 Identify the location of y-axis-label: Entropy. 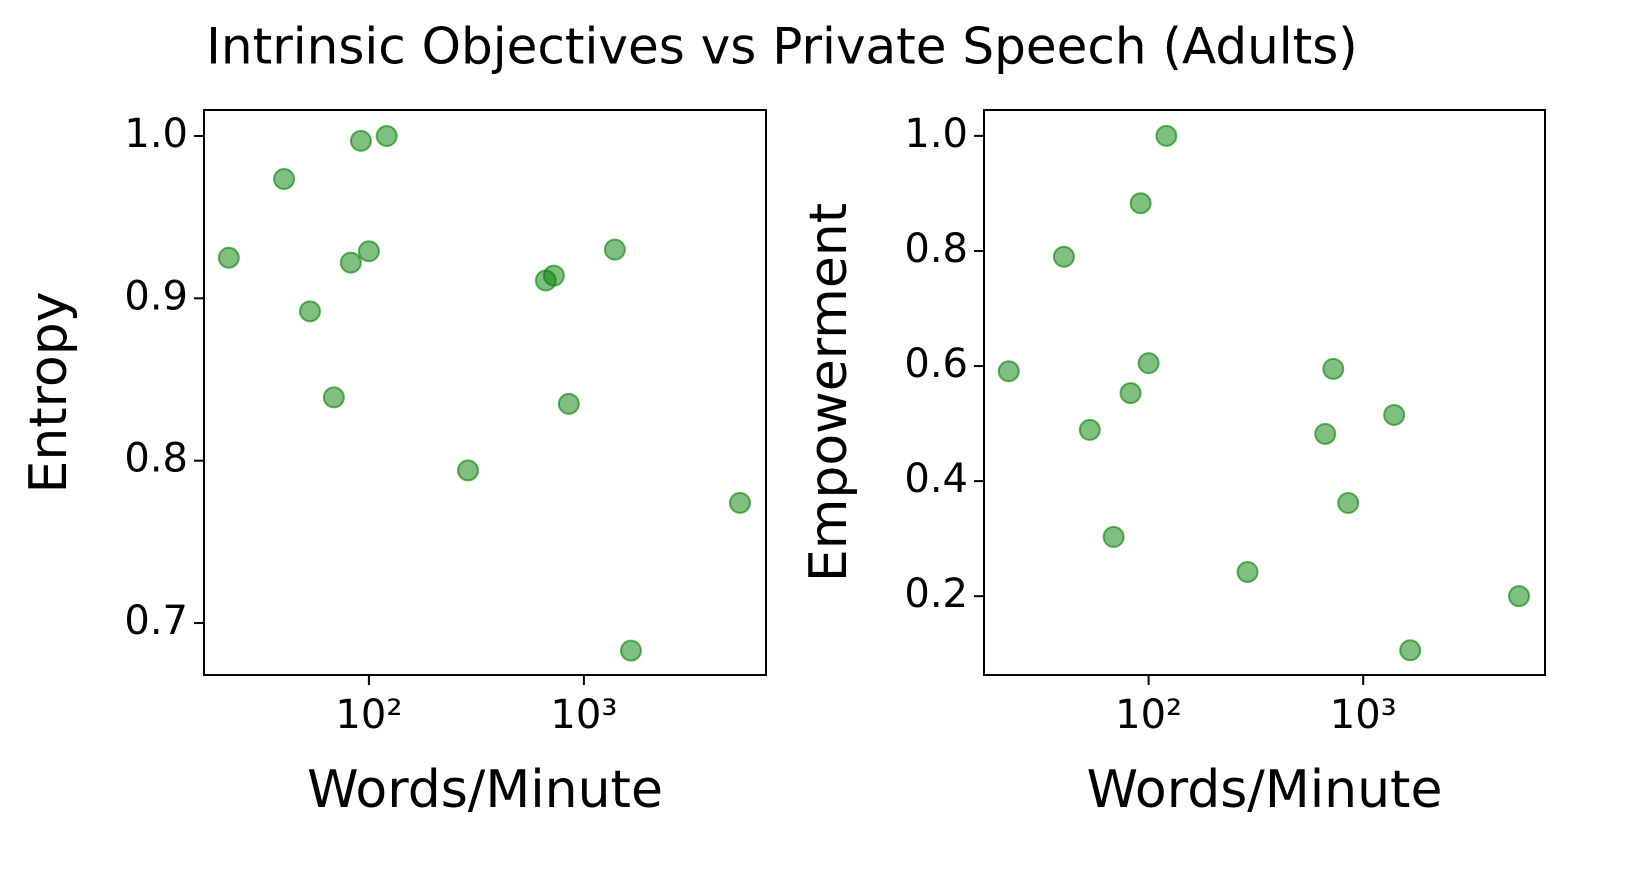
(49, 392).